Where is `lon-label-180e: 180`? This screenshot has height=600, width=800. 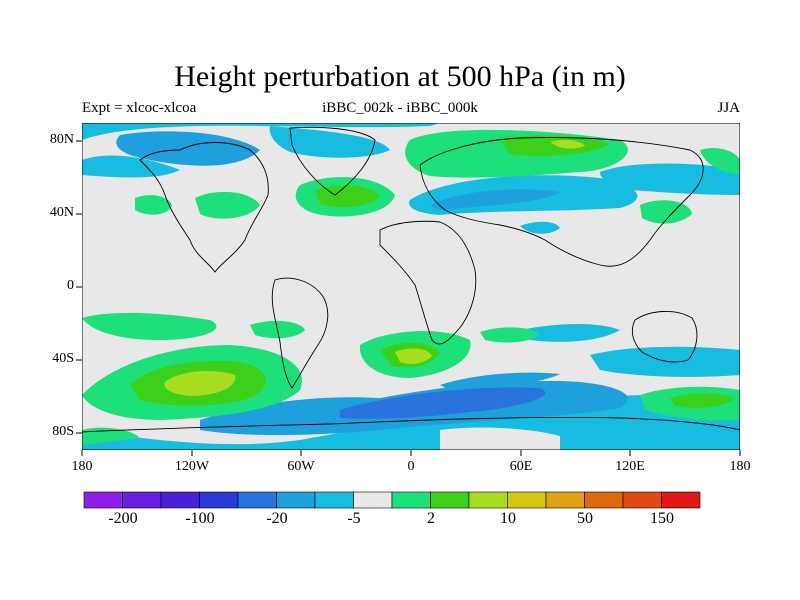
lon-label-180e: 180 is located at coordinates (740, 466).